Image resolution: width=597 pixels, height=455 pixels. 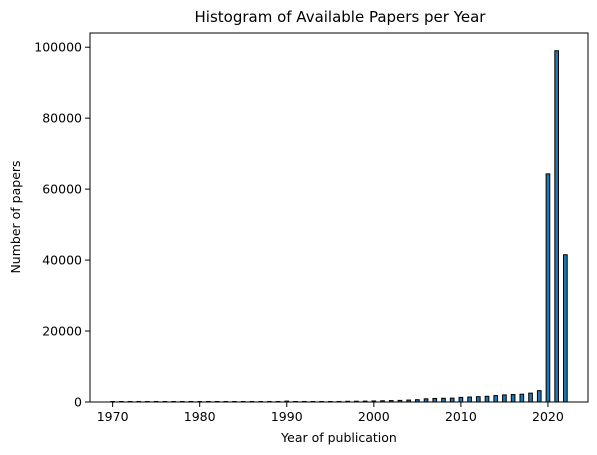 I want to click on x-axis-label: Year of publication, so click(x=338, y=437).